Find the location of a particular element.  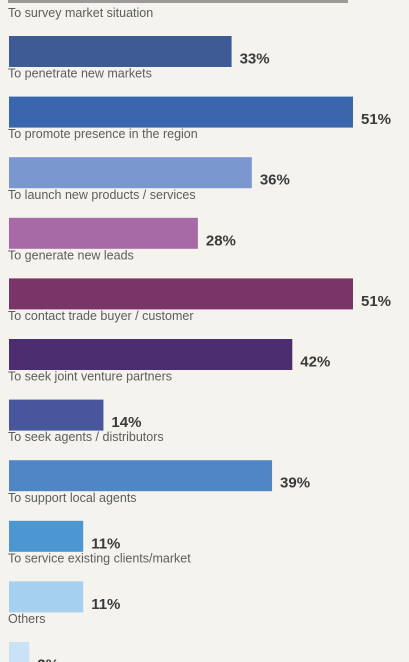

category-label: To seek joint venture partners is located at coordinates (90, 377).